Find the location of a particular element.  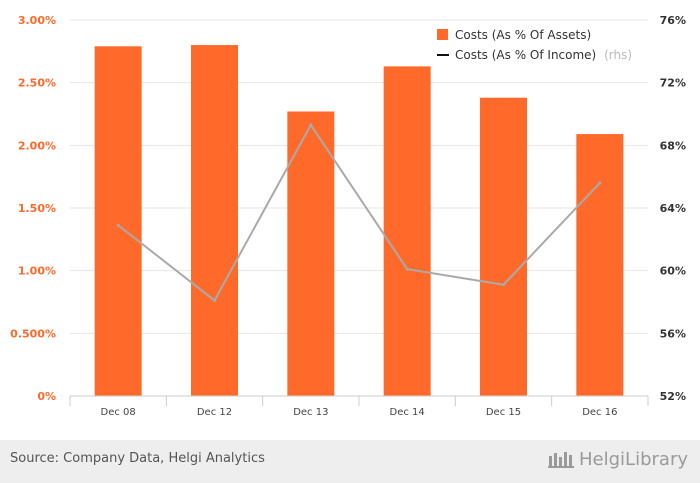

legend-label-line-suffix: (rhs) is located at coordinates (618, 55).